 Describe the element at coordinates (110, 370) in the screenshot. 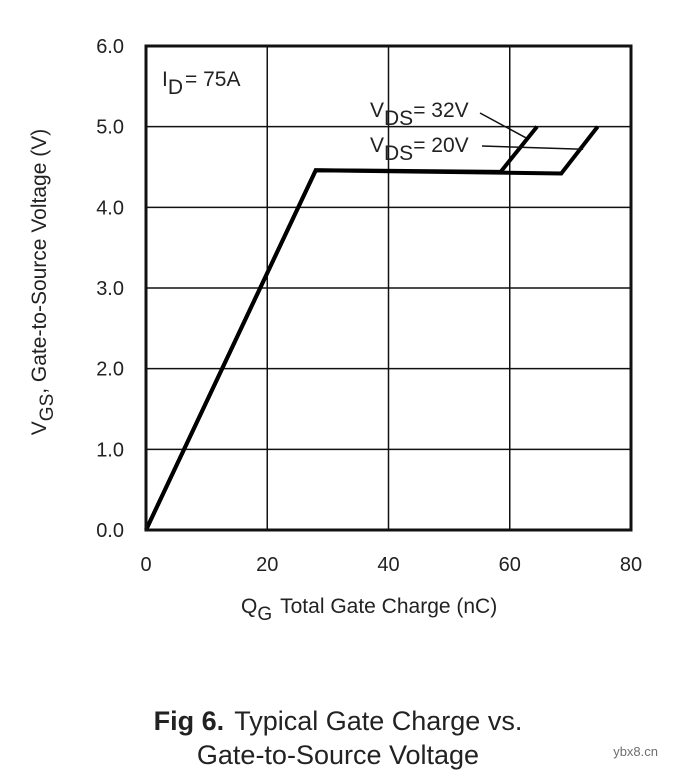

I see `y-tick-label: 2.0` at that location.